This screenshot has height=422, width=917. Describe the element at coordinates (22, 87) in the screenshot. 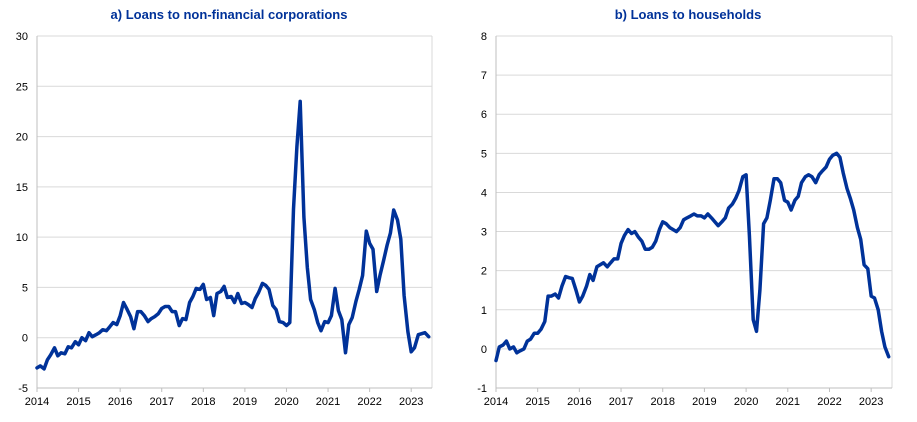

I see `y-tick-label: 25` at that location.